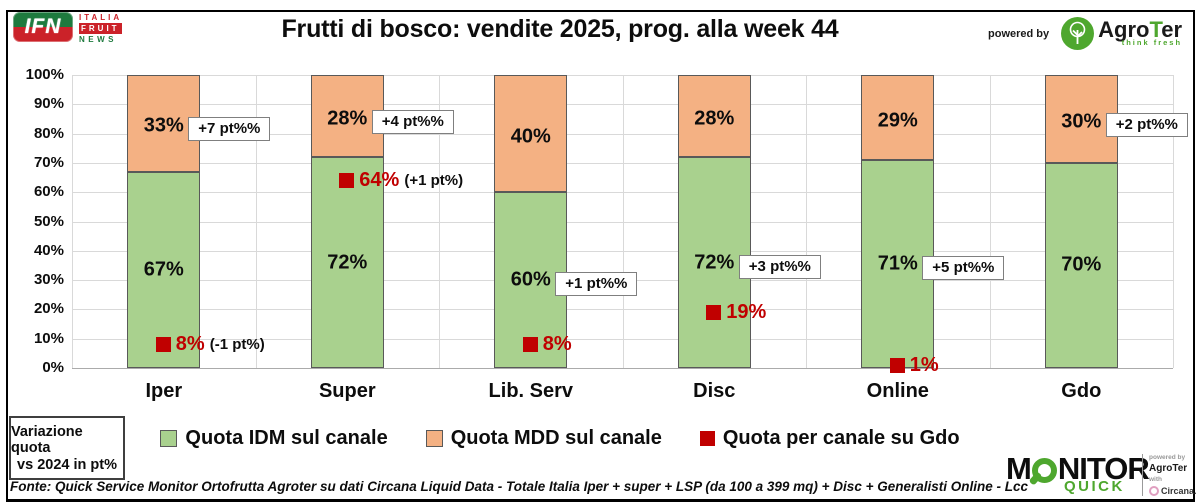 The height and width of the screenshot is (502, 1200). I want to click on legend-label-mdd: Quota MDD sul canale, so click(556, 438).